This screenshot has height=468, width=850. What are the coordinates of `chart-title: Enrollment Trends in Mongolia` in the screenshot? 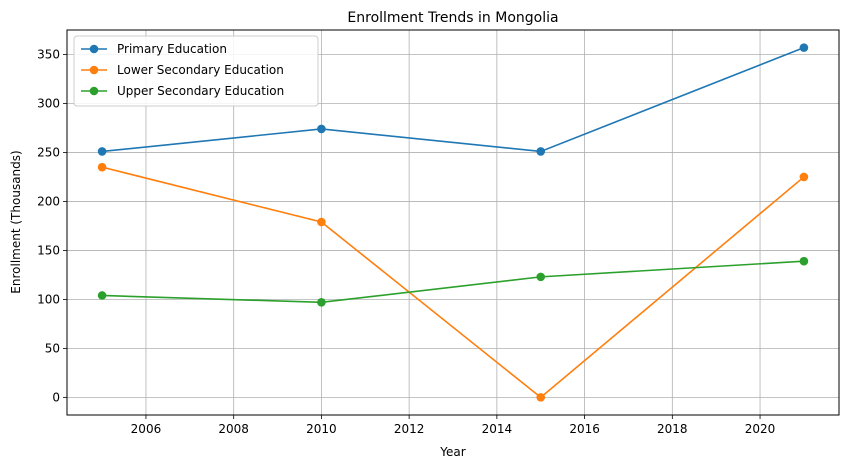 It's located at (452, 18).